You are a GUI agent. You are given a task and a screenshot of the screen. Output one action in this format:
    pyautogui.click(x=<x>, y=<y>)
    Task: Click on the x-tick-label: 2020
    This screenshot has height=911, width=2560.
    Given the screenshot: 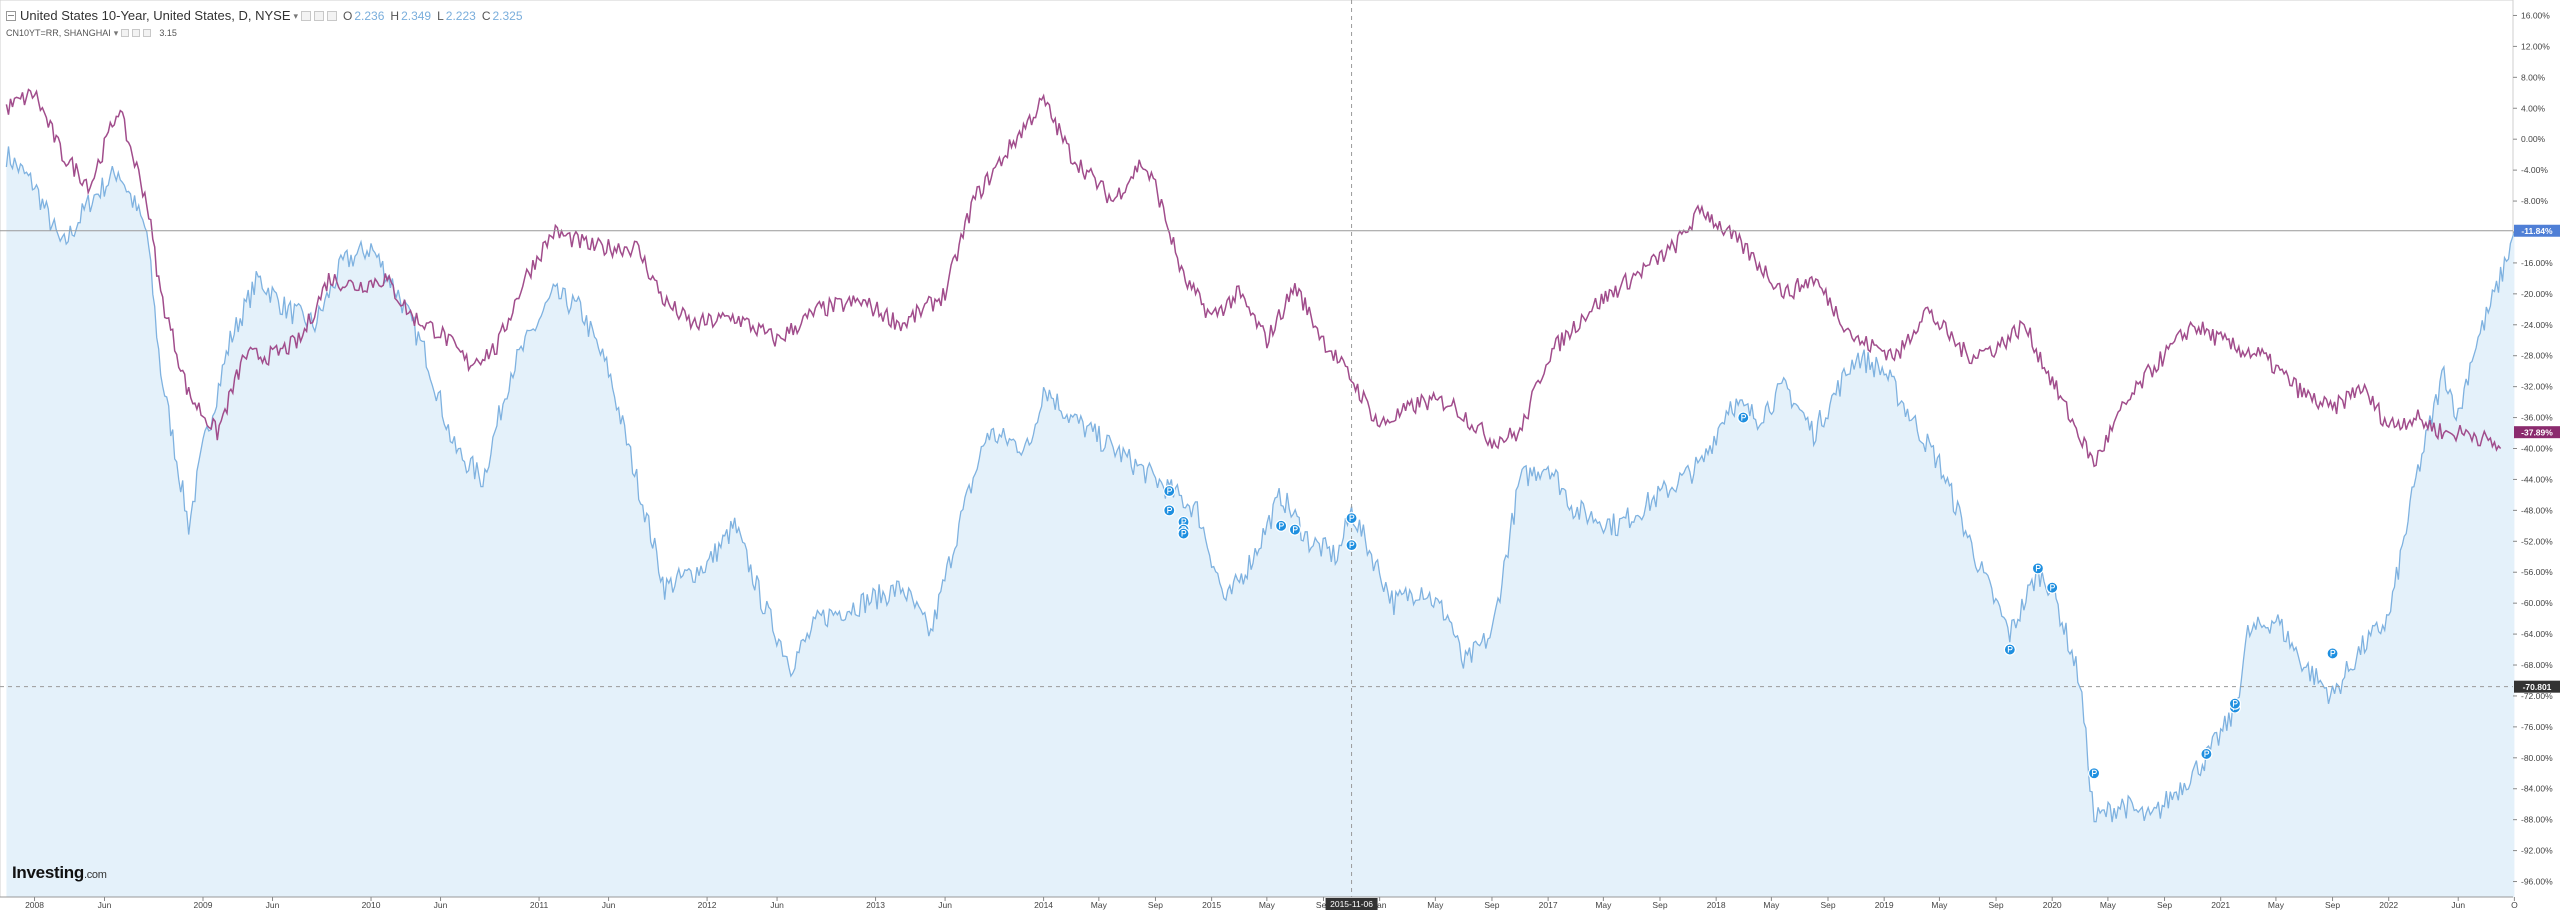 What is the action you would take?
    pyautogui.click(x=2052, y=905)
    